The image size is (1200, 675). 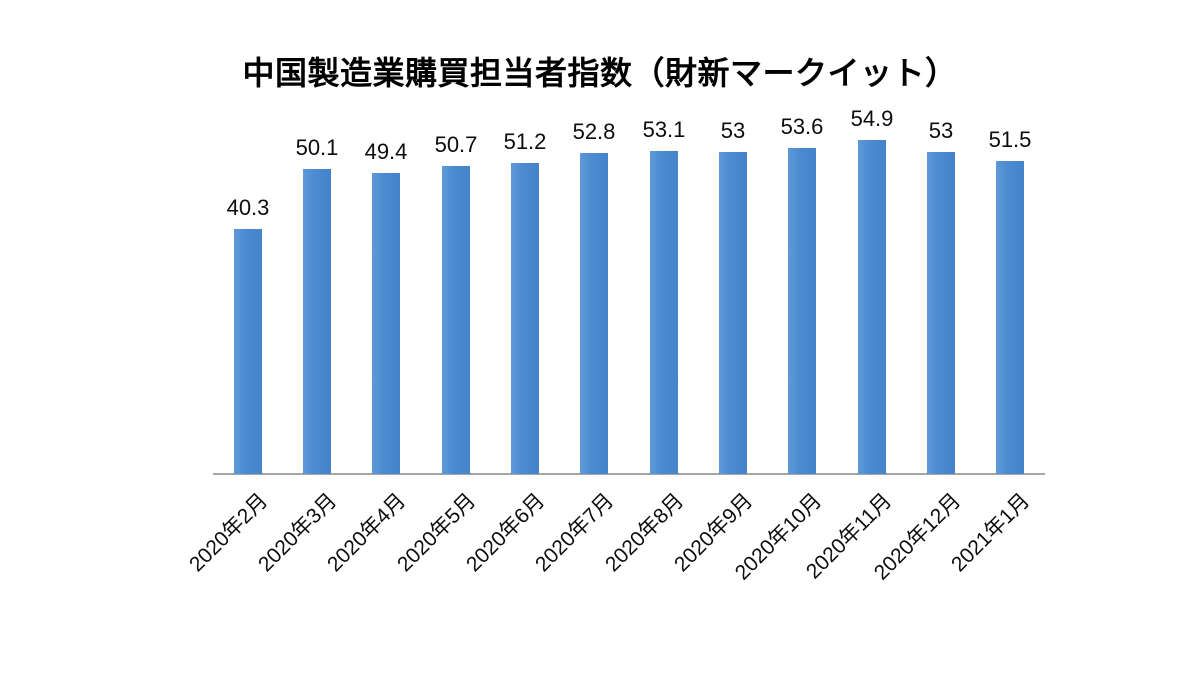 I want to click on bar-2020年9月, so click(x=733, y=313).